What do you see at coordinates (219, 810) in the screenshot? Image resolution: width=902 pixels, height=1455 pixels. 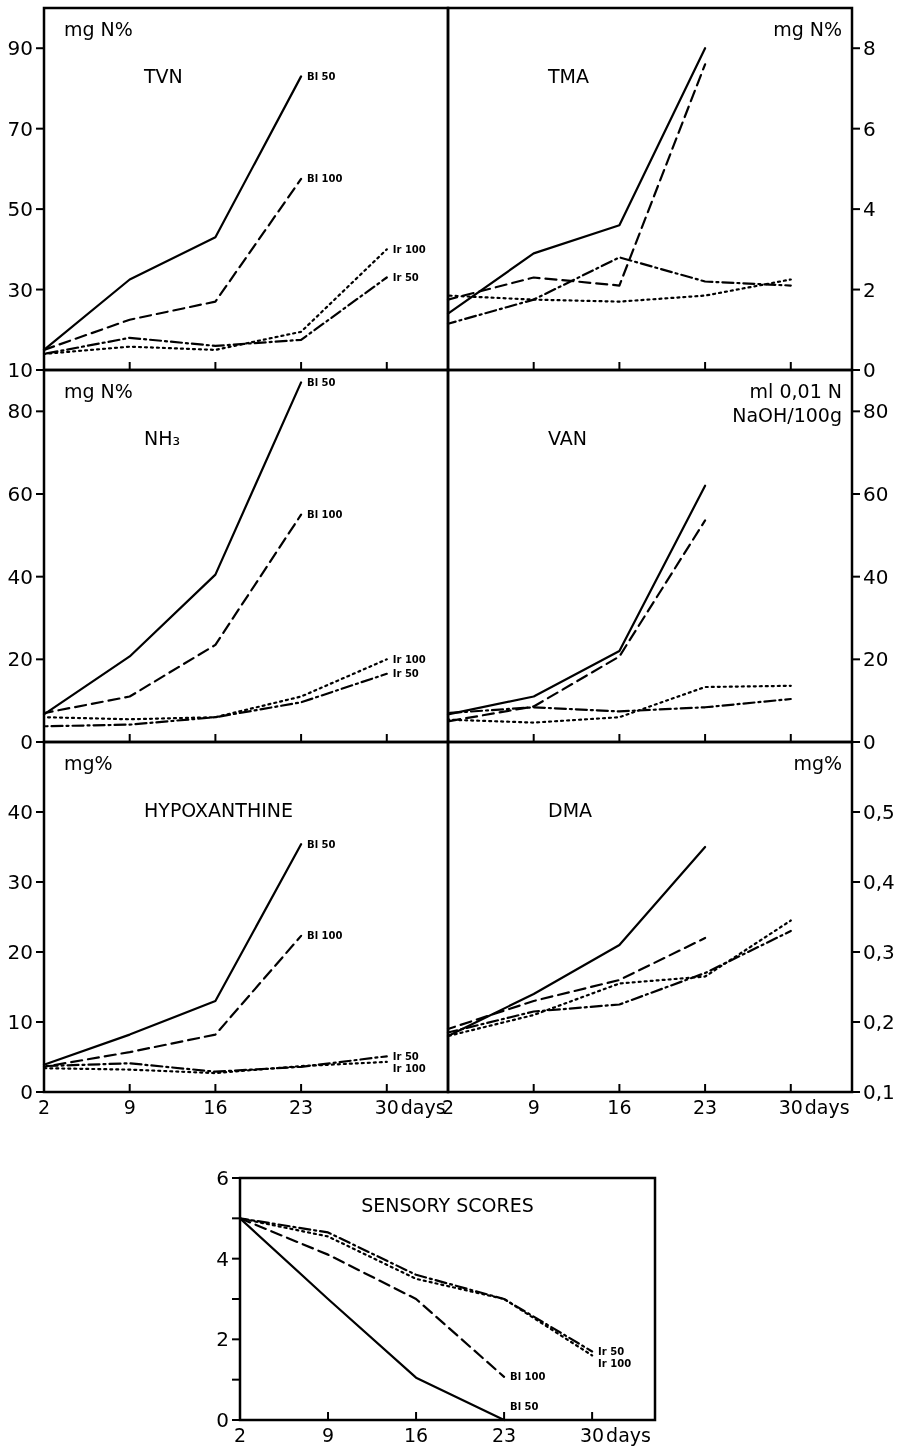 I see `text: HYPOXANTHINE` at bounding box center [219, 810].